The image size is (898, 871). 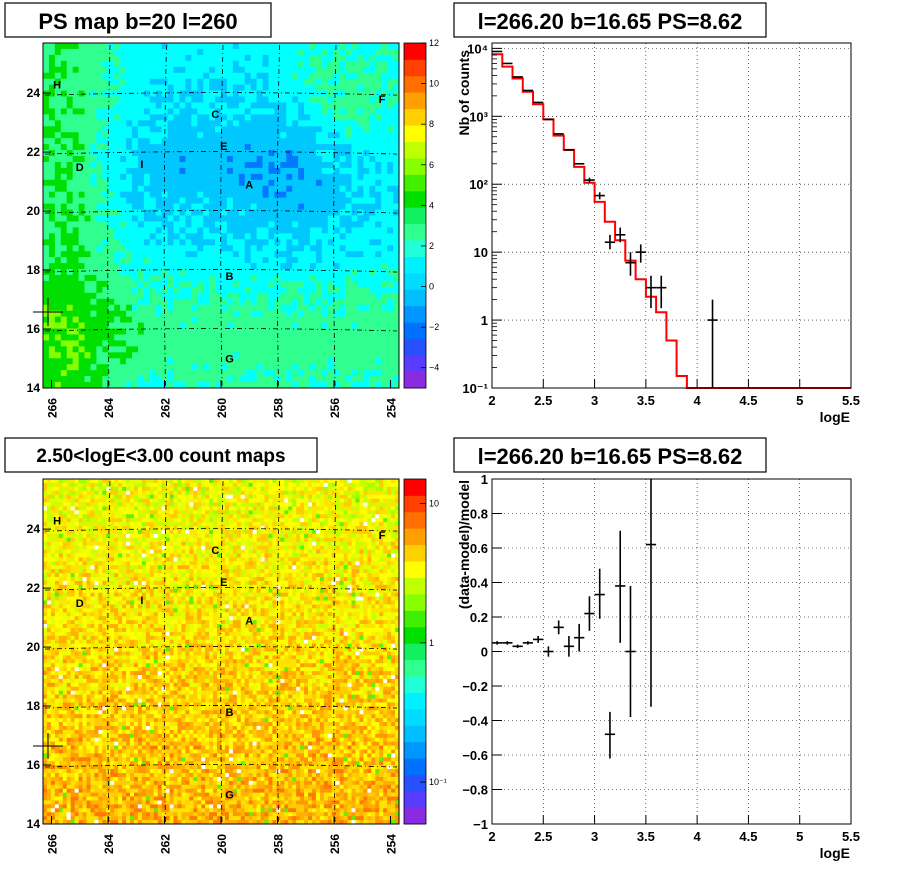 I want to click on ps-map-crosshair, so click(x=48, y=312).